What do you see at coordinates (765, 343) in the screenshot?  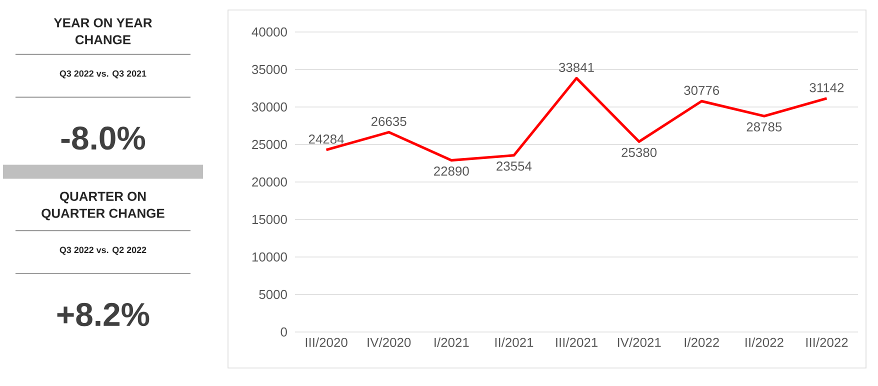 I see `x-tick-label: II/2022` at bounding box center [765, 343].